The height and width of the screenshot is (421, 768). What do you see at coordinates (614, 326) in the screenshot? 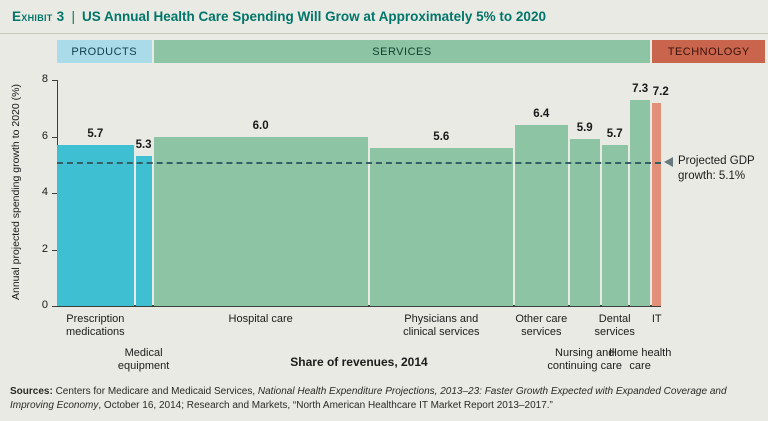
I see `category-label-dental-services: Dental services` at bounding box center [614, 326].